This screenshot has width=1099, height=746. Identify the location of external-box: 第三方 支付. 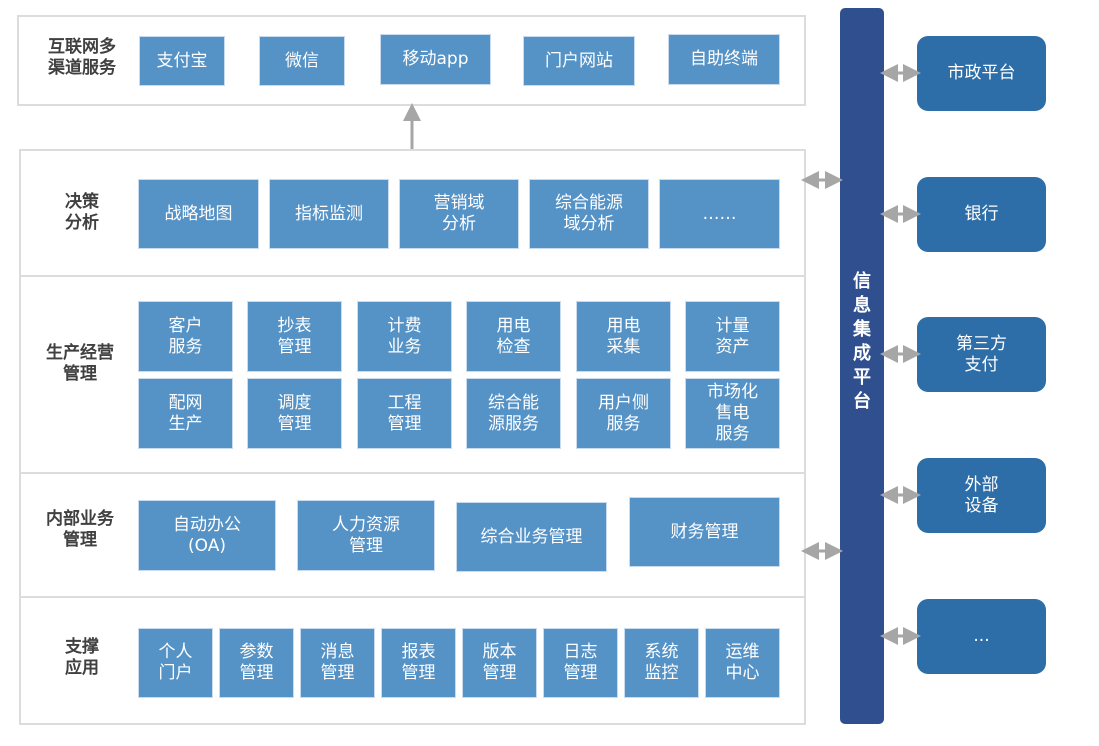
(981, 354).